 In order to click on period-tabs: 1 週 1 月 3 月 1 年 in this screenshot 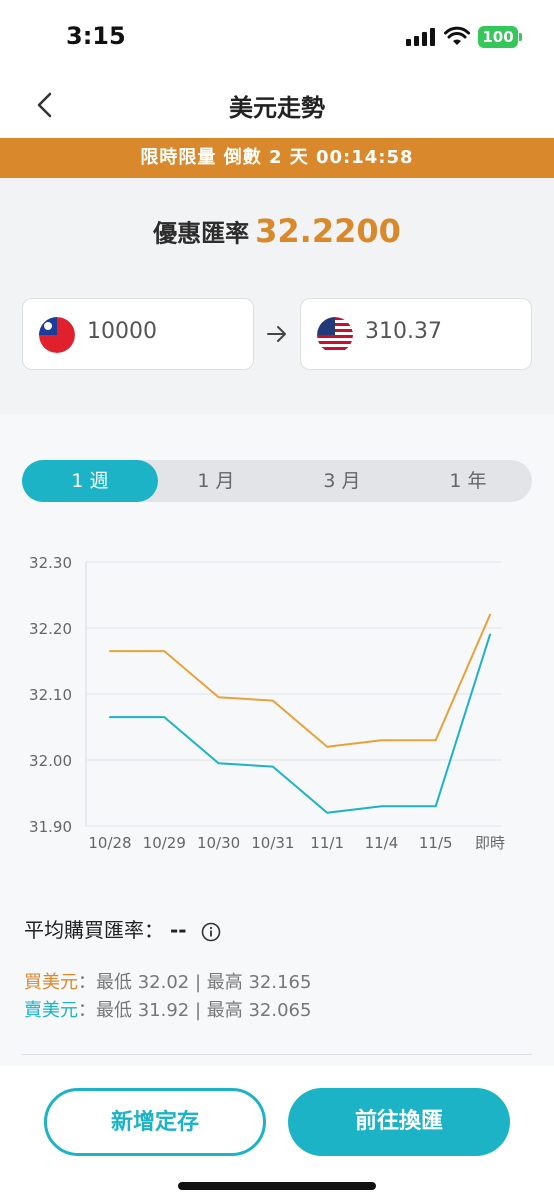, I will do `click(277, 481)`.